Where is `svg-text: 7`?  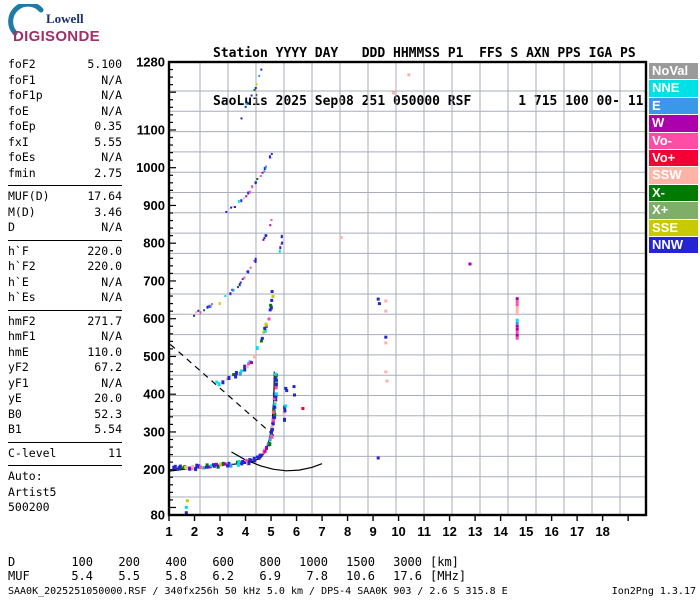
svg-text: 7 is located at coordinates (321, 531).